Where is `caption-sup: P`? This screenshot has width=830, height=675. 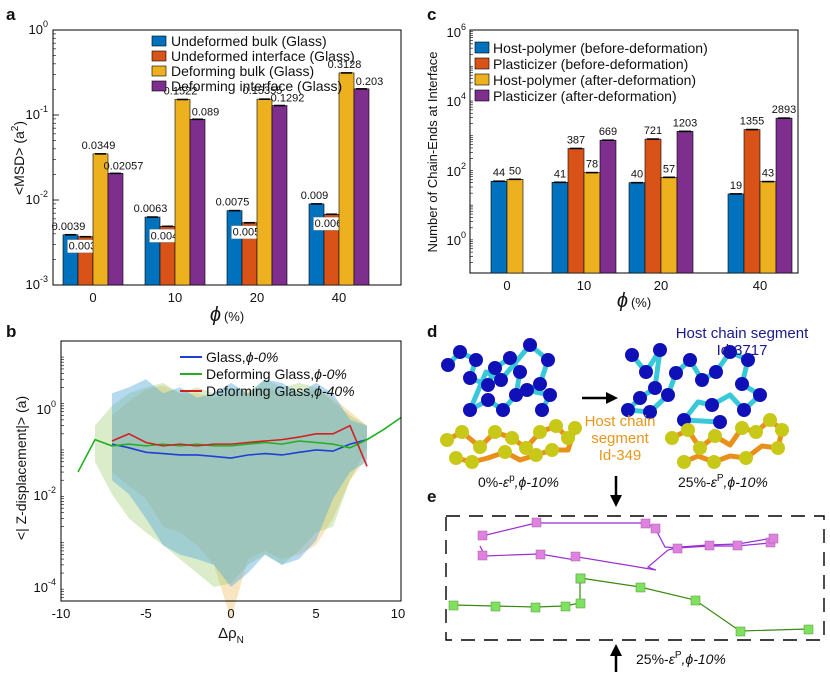
caption-sup: P is located at coordinates (720, 478).